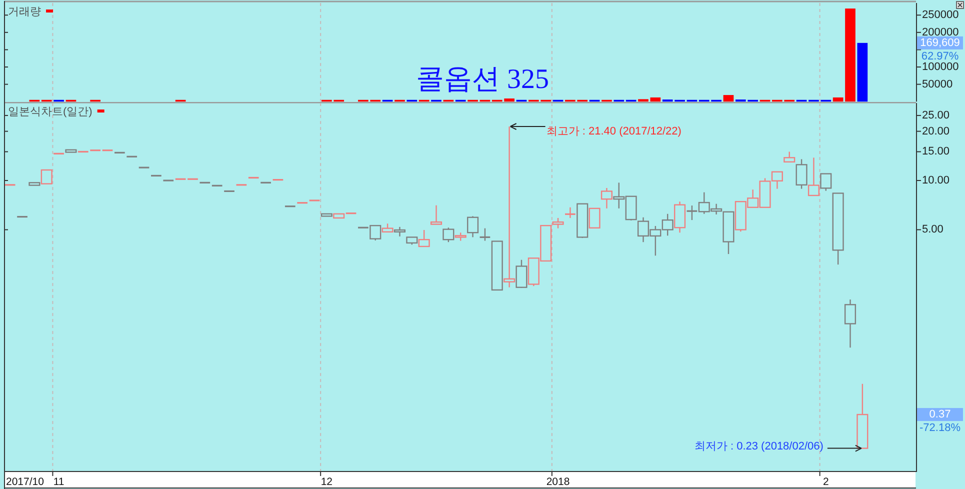 The height and width of the screenshot is (489, 965). Describe the element at coordinates (759, 446) in the screenshot. I see `annotation: 최저가 : 0.23 (2018/02/06)` at that location.